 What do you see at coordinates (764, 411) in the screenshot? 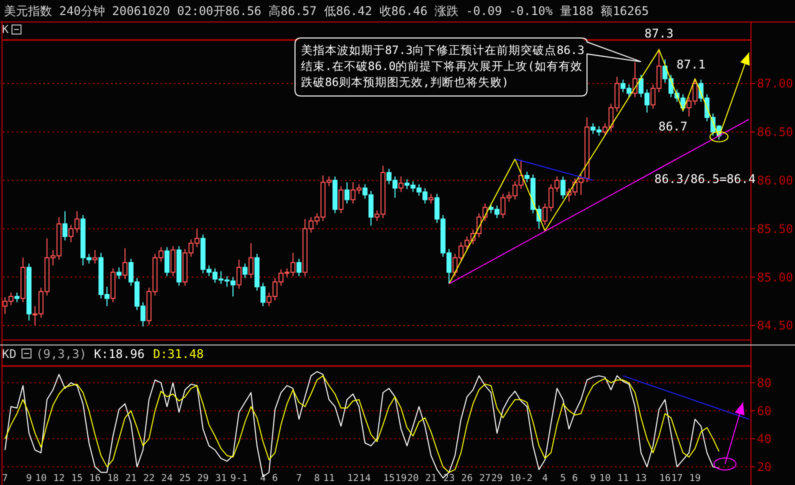
I see `y-tick-label: 60` at bounding box center [764, 411].